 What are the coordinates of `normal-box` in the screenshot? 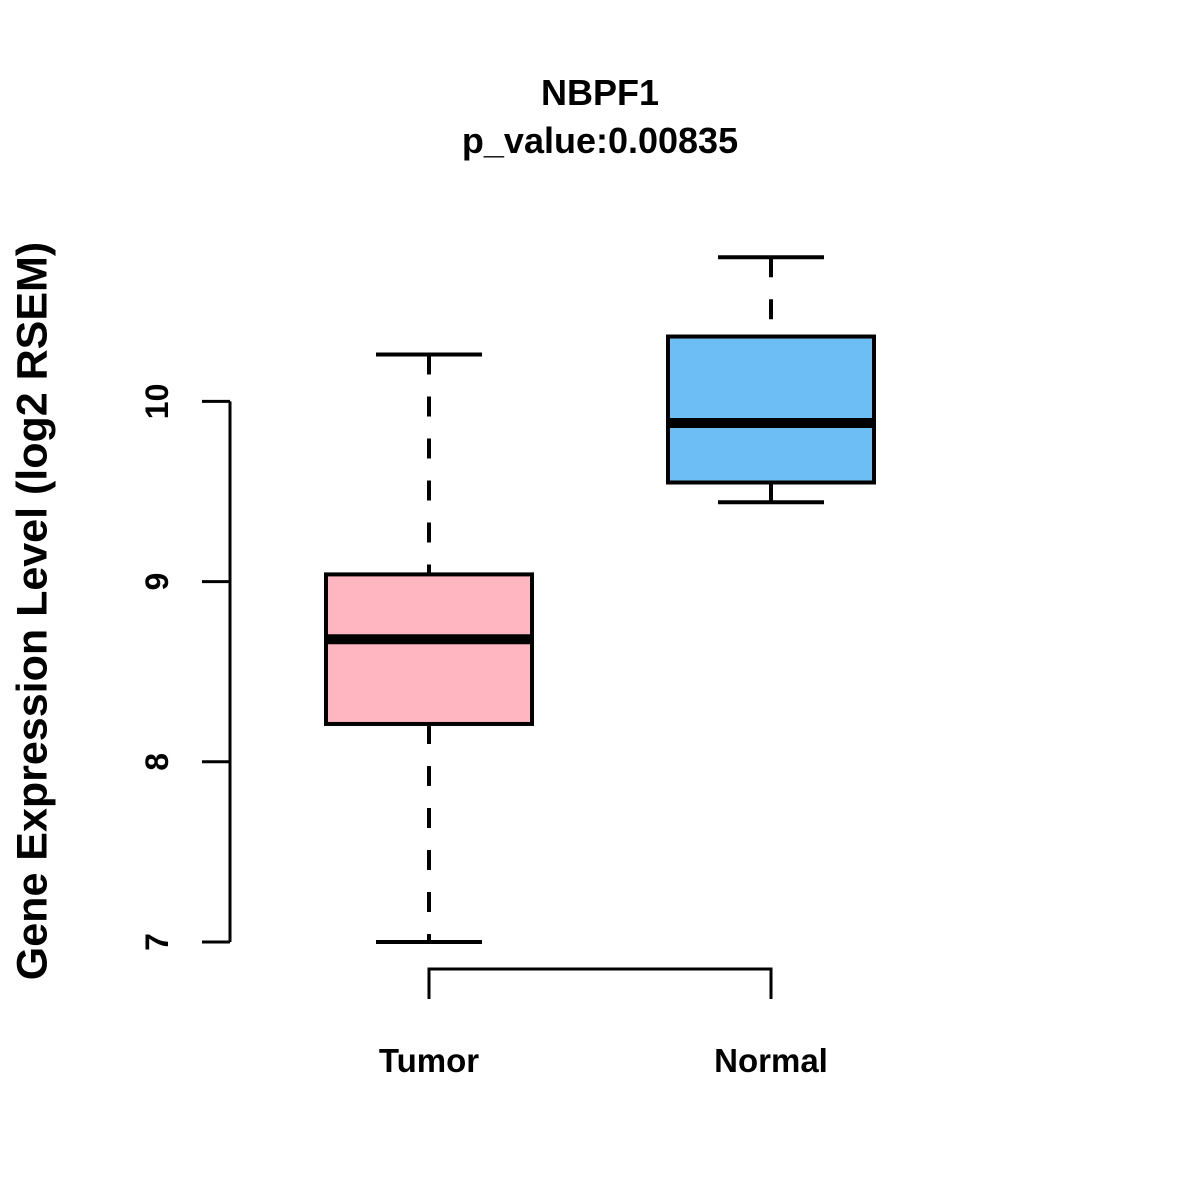 It's located at (771, 409).